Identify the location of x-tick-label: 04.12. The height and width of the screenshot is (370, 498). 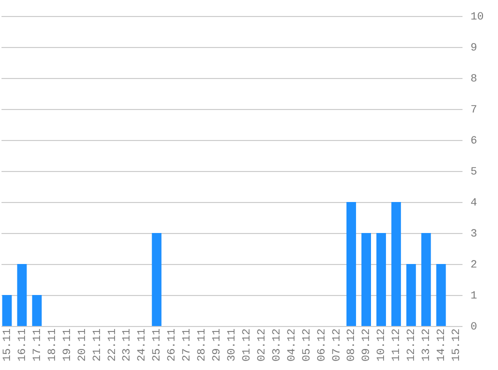
(292, 345).